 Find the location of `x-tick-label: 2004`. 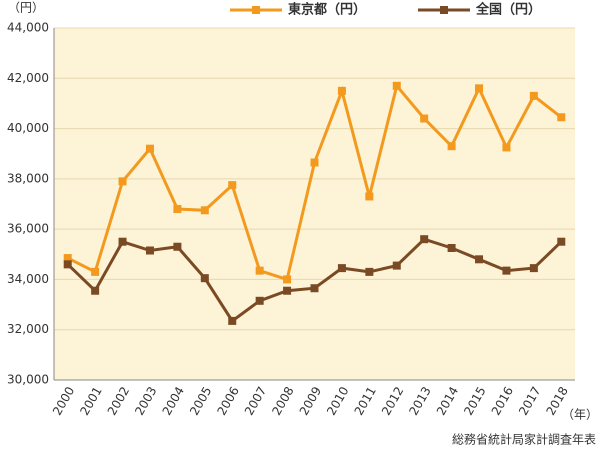

x-tick-label: 2004 is located at coordinates (173, 400).